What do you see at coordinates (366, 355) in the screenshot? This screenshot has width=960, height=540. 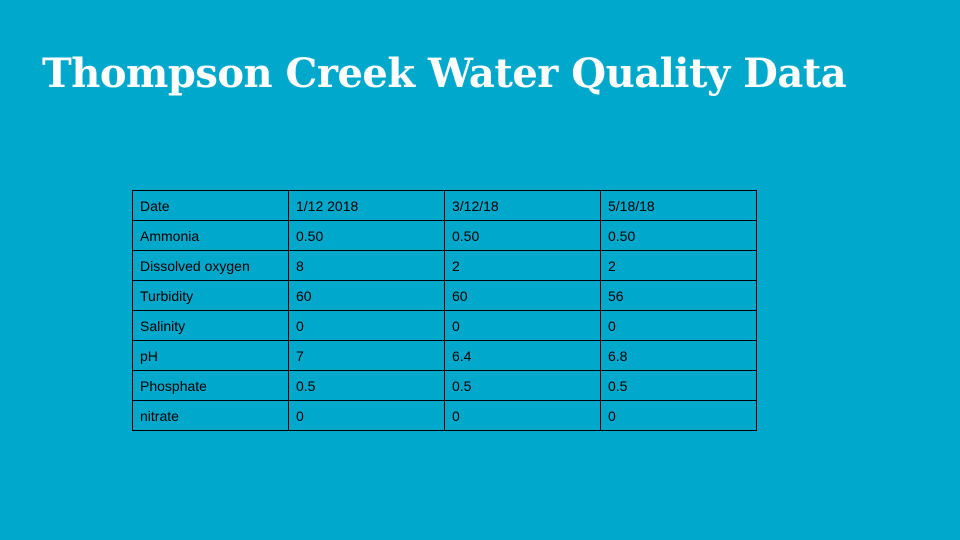 I see `table-cell: 7` at bounding box center [366, 355].